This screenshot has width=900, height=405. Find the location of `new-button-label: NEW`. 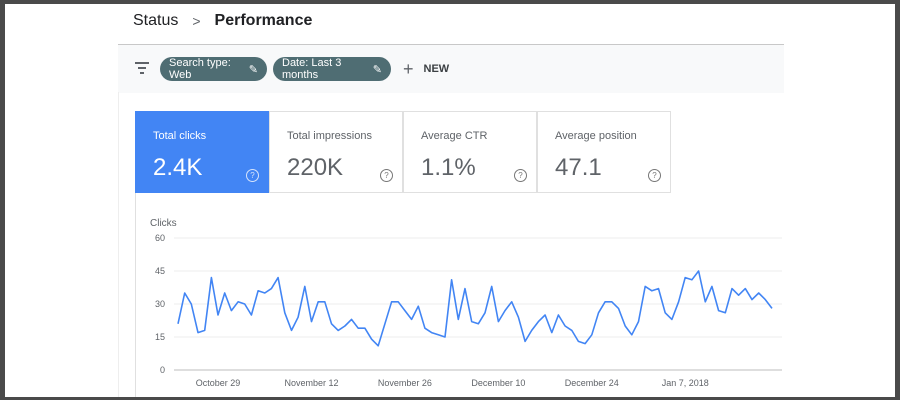

new-button-label: NEW is located at coordinates (436, 69).